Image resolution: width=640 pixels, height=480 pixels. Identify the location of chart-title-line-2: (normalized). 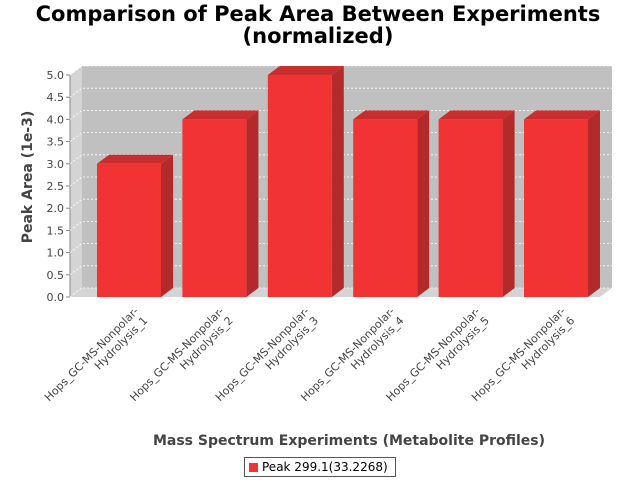
(318, 36).